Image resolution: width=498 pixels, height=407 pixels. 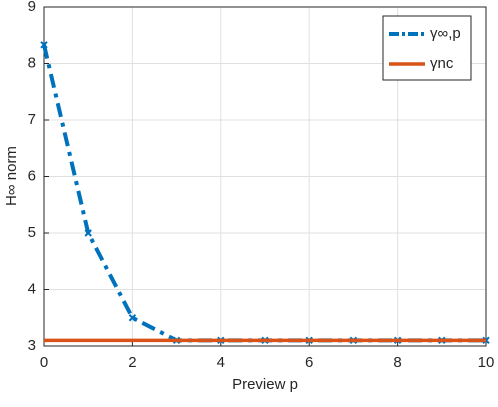 I want to click on x-tick-label: 10, so click(x=486, y=362).